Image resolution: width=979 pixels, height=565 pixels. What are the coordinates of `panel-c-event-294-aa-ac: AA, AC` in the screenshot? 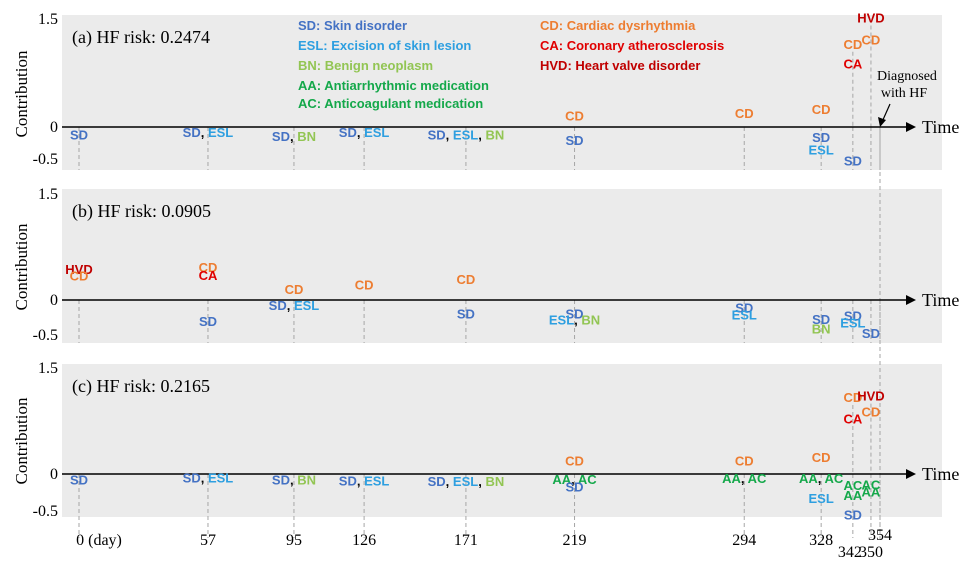 It's located at (744, 478).